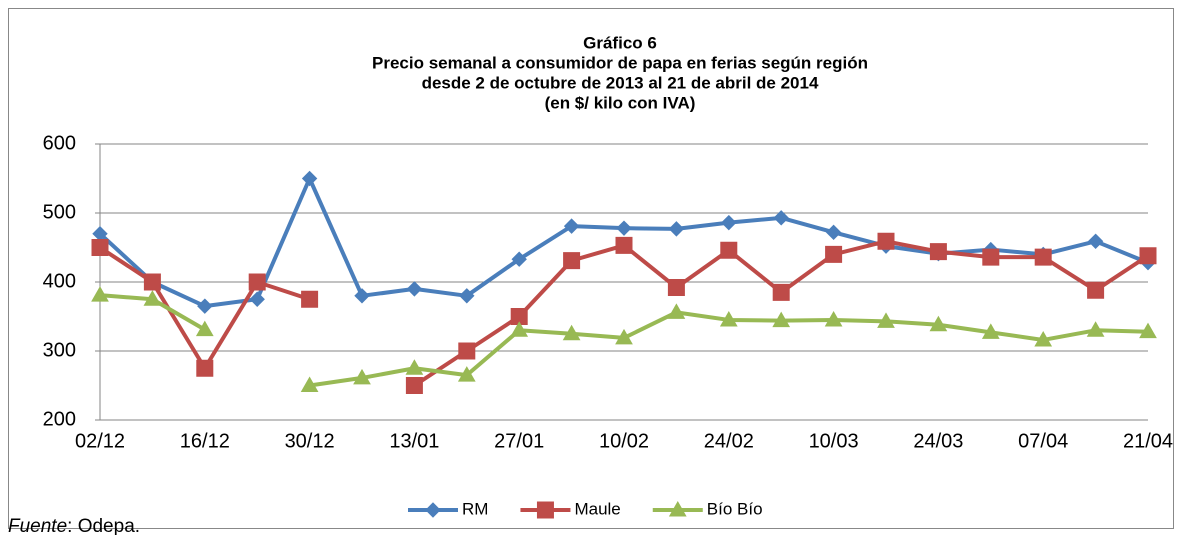  What do you see at coordinates (729, 441) in the screenshot?
I see `x-tick-label: 24/02` at bounding box center [729, 441].